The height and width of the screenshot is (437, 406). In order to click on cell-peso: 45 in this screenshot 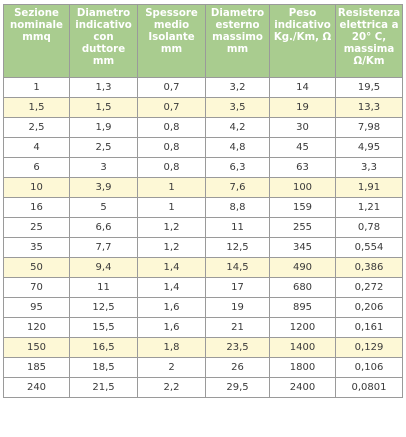, I will do `click(302, 147)`.